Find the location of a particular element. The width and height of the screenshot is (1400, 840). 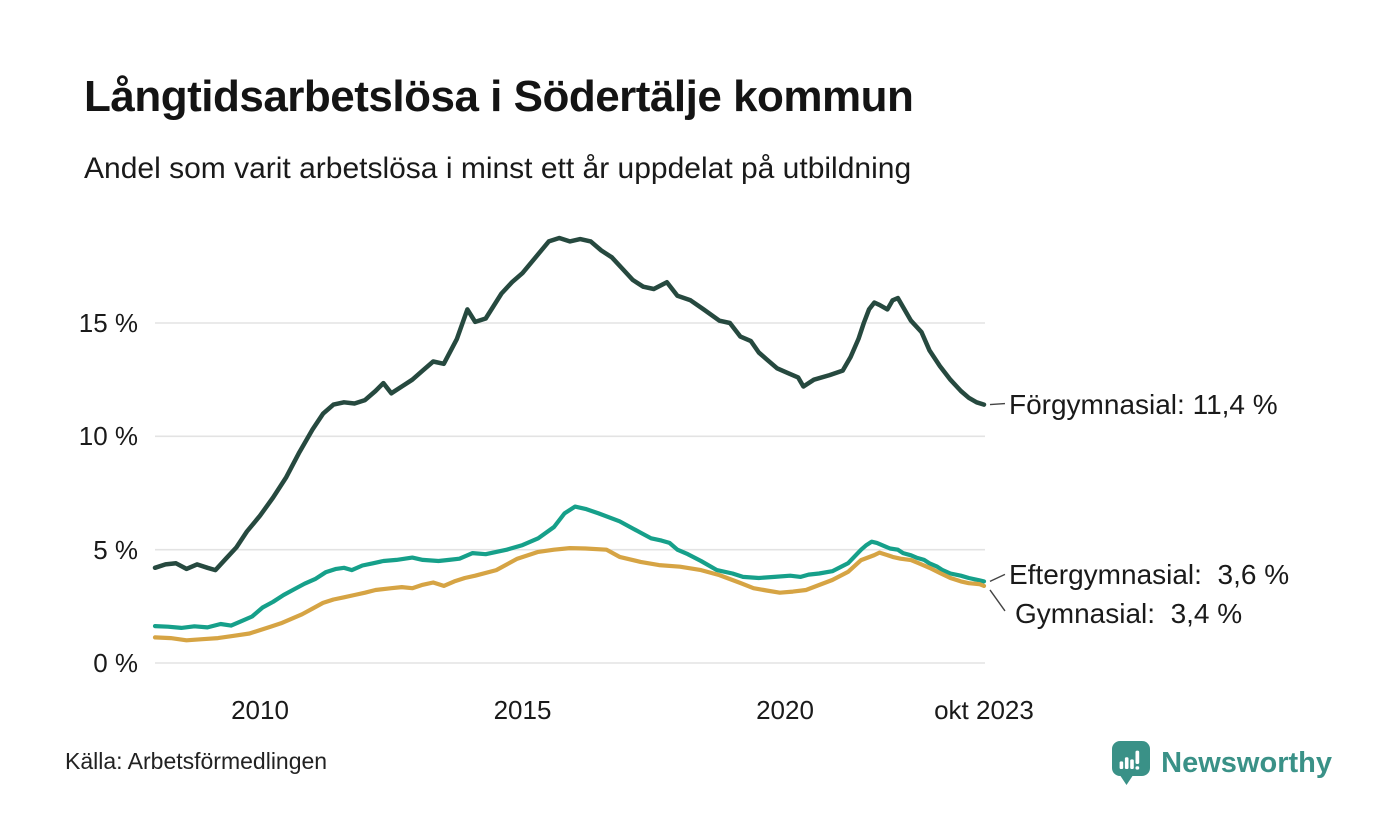

y-tick-label: 0 % is located at coordinates (115, 663).